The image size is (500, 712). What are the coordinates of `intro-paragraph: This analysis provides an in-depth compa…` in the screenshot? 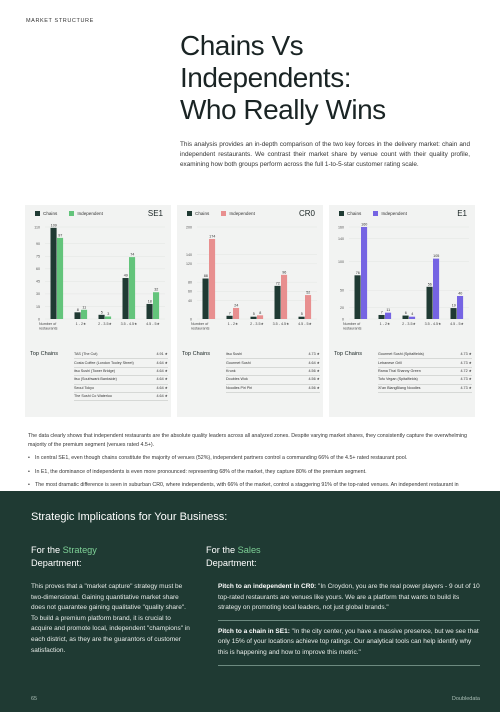 It's located at (325, 155).